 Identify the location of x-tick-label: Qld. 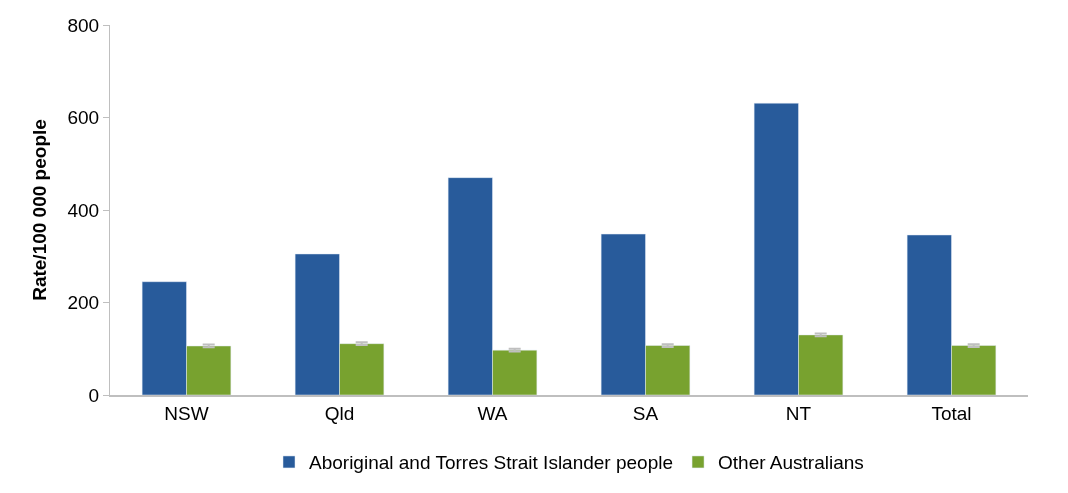
(339, 413).